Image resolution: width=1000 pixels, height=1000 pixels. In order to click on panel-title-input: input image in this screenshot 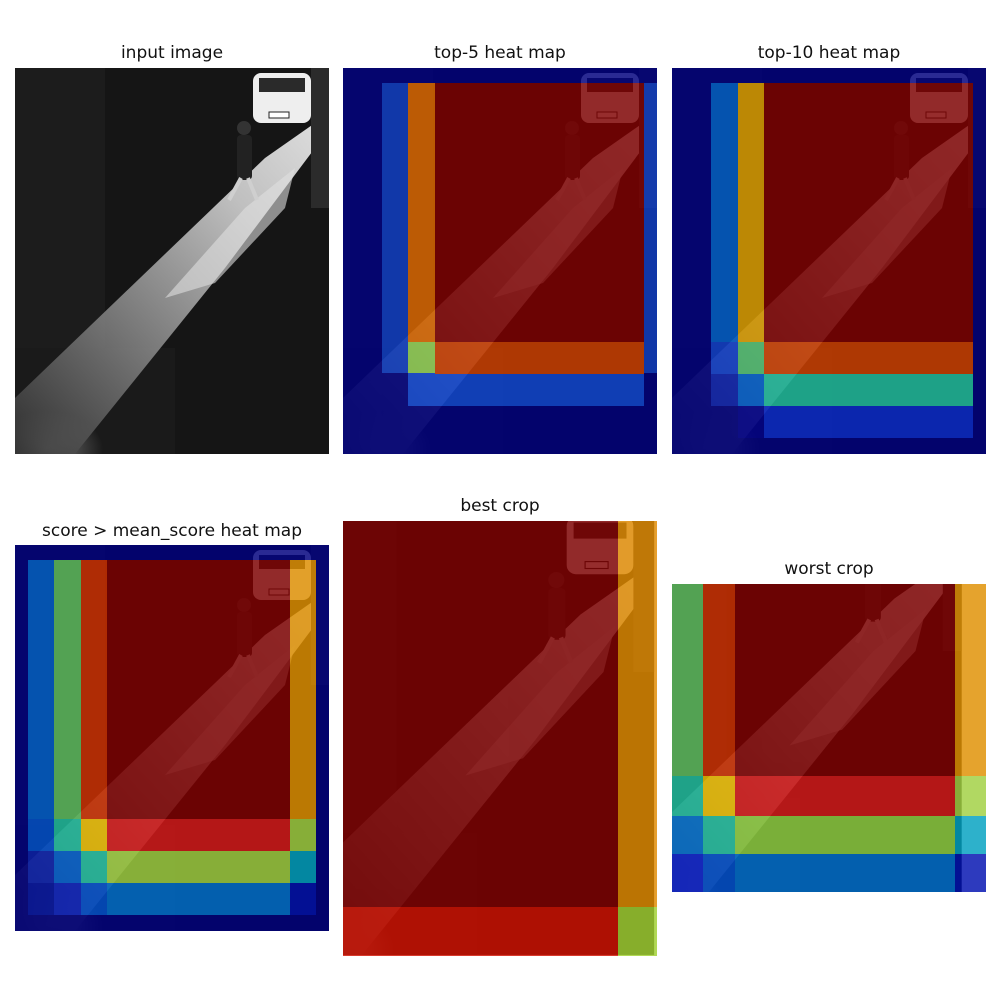, I will do `click(172, 53)`.